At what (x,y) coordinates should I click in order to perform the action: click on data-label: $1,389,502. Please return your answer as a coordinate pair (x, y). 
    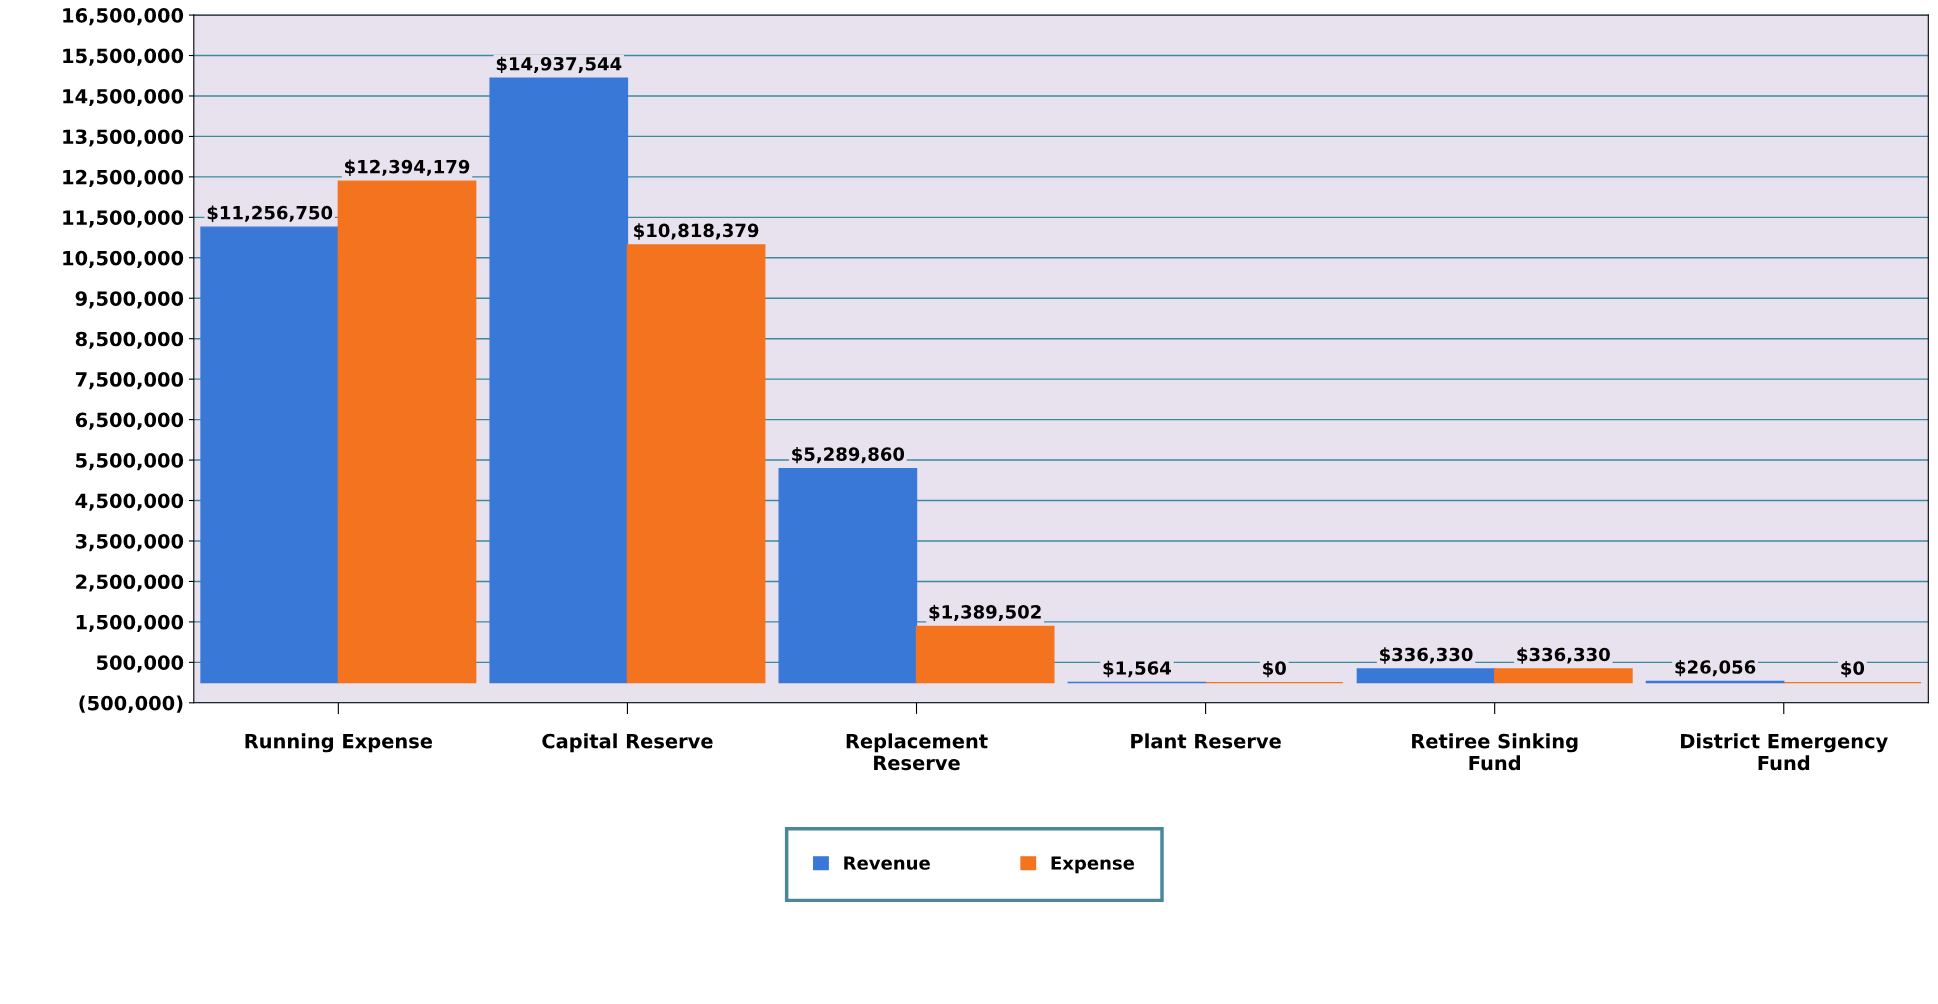
    Looking at the image, I should click on (985, 613).